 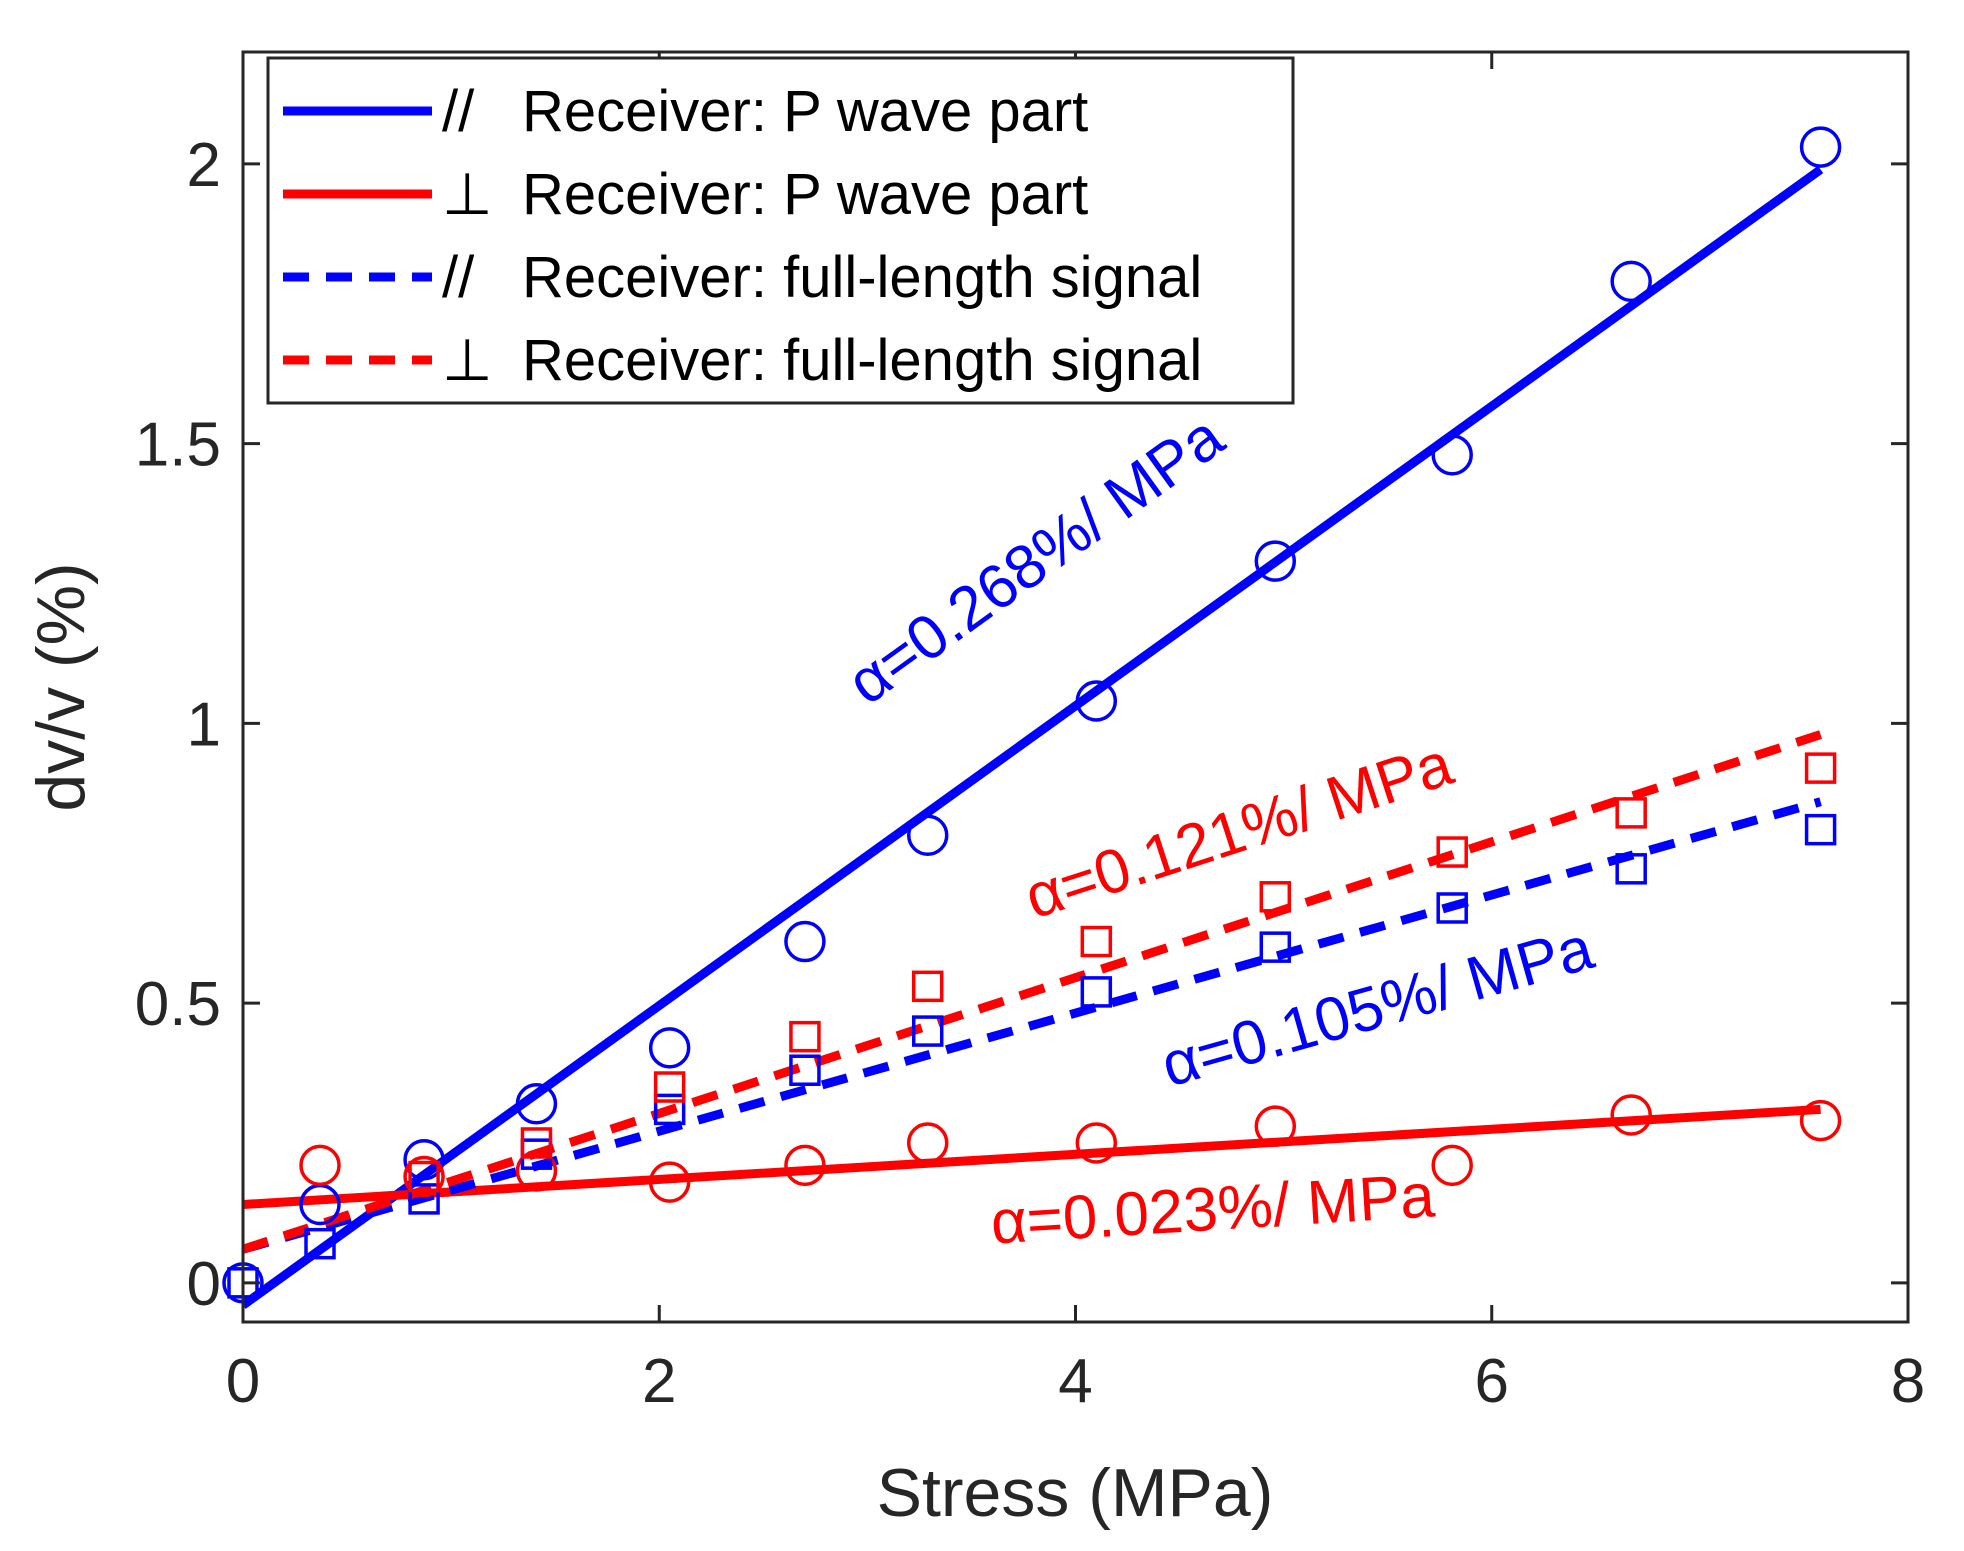 What do you see at coordinates (204, 1284) in the screenshot?
I see `y-tick-label: 0` at bounding box center [204, 1284].